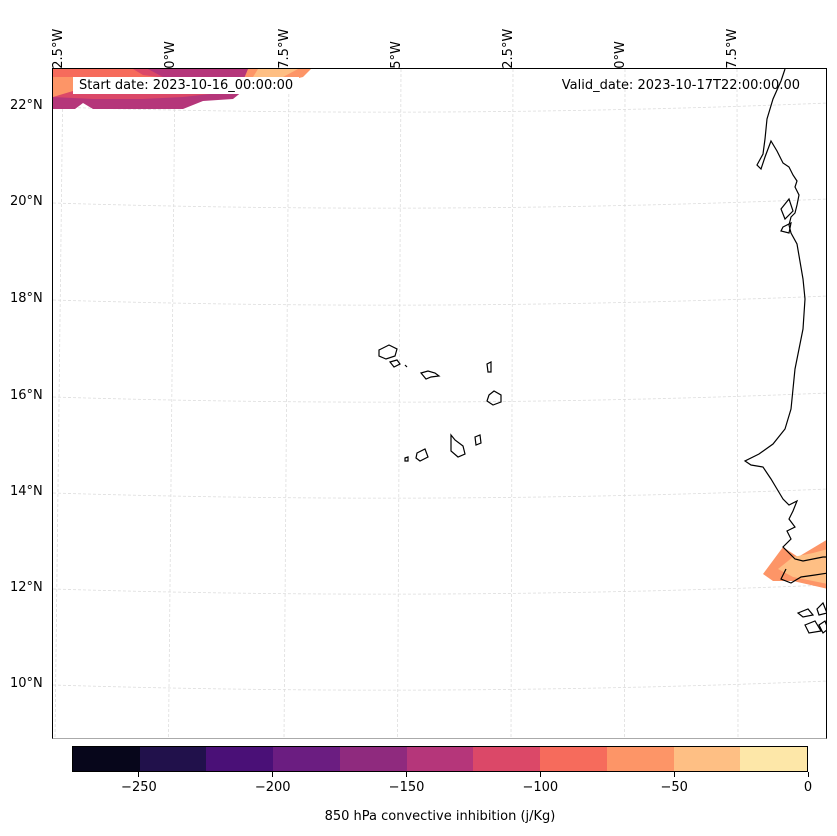 The height and width of the screenshot is (836, 837). Describe the element at coordinates (808, 787) in the screenshot. I see `colorbar-tick-label: 0` at that location.